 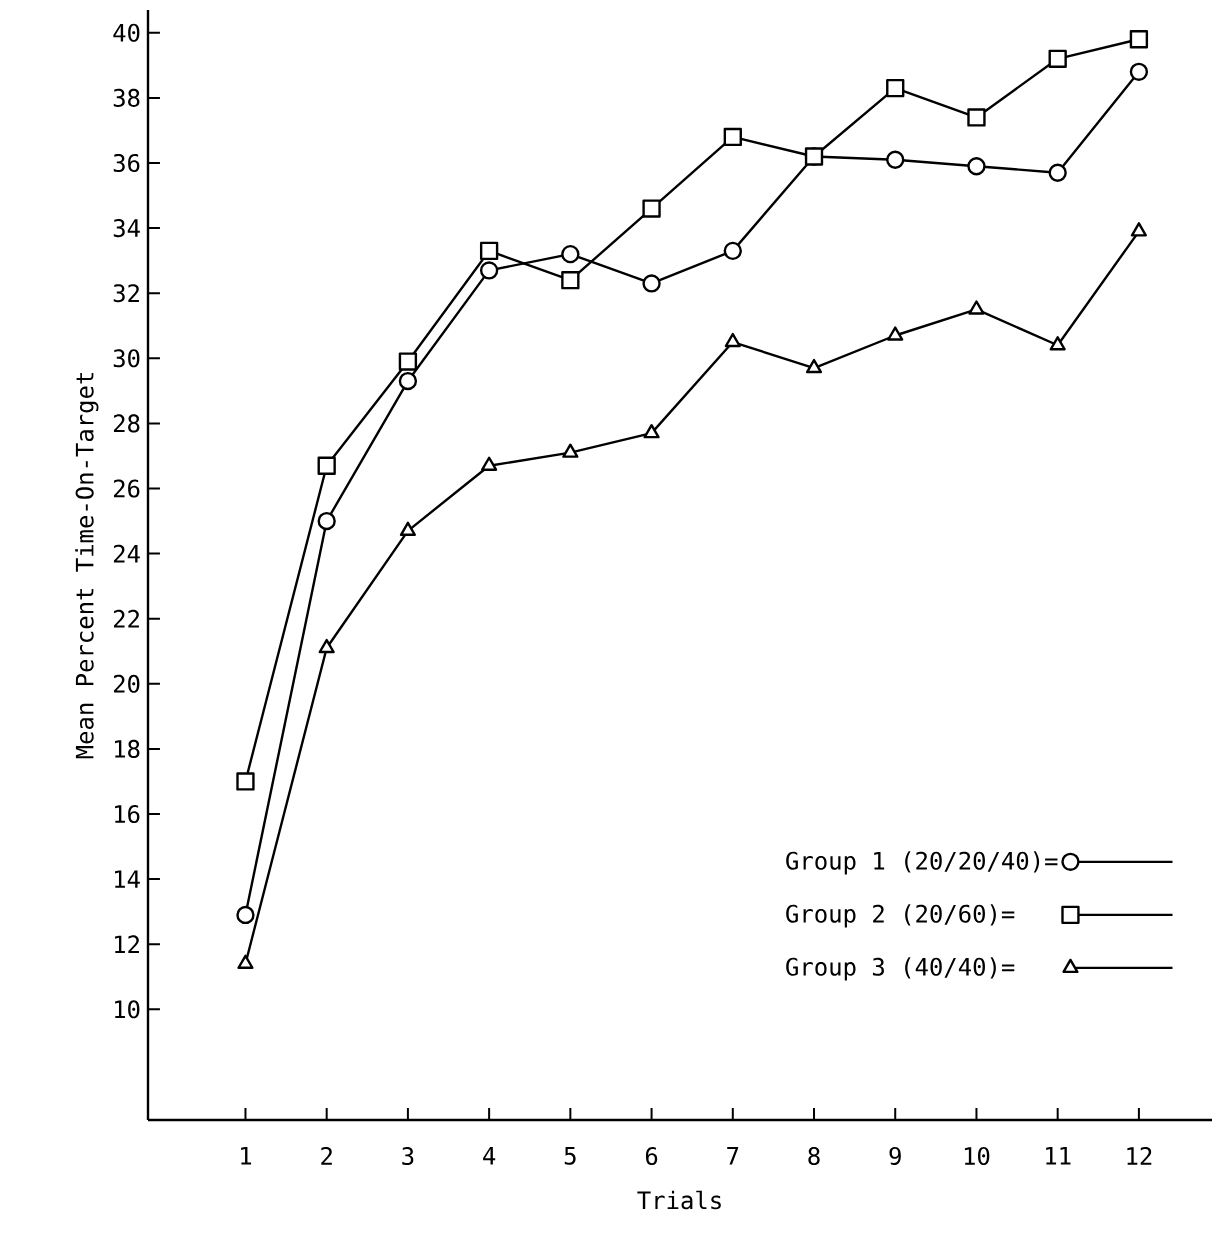 What do you see at coordinates (977, 1156) in the screenshot?
I see `x-tick-label: 10` at bounding box center [977, 1156].